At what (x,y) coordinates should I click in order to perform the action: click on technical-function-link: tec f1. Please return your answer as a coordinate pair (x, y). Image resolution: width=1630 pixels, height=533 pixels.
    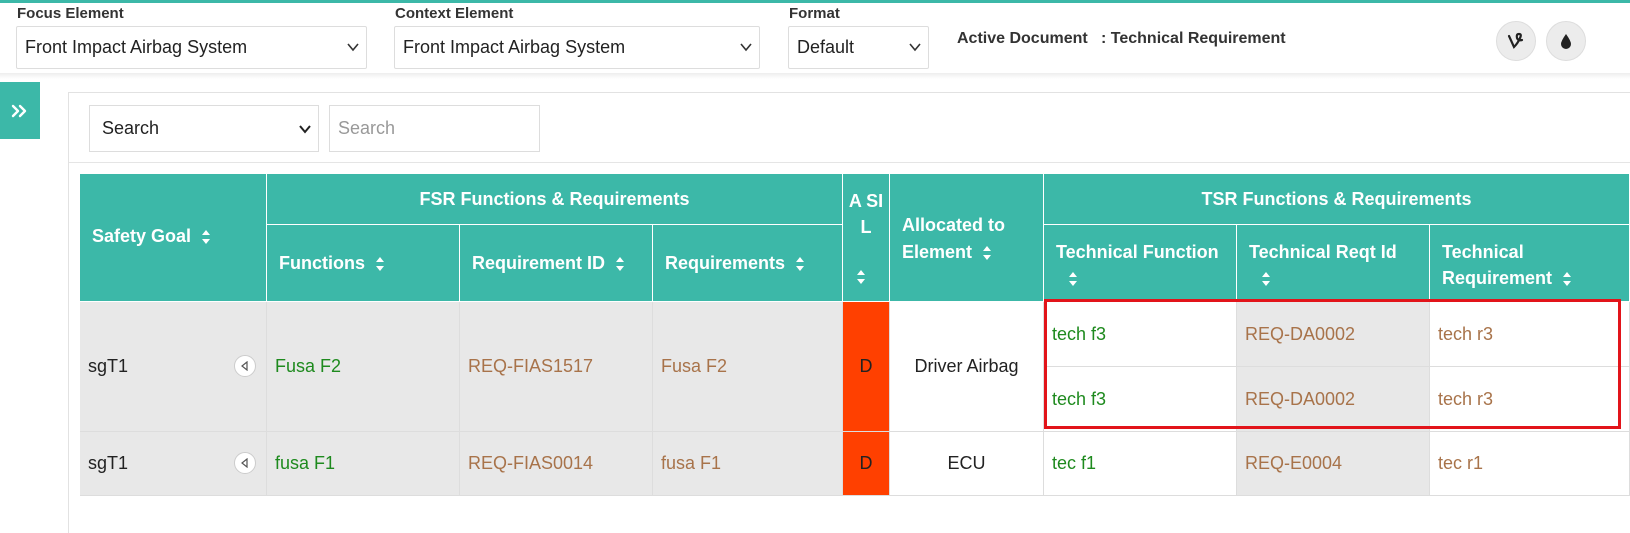
    Looking at the image, I should click on (1074, 463).